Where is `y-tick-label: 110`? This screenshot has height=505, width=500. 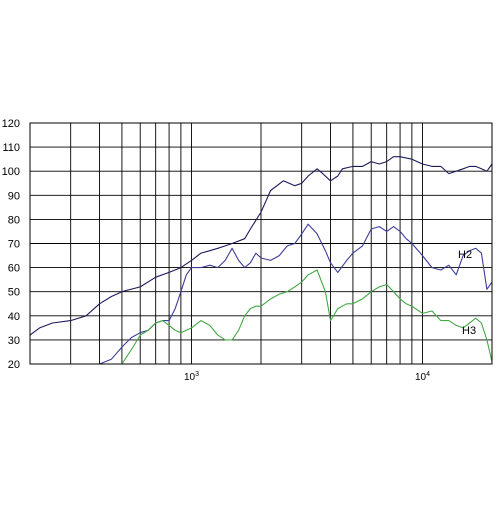
y-tick-label: 110 is located at coordinates (11, 148).